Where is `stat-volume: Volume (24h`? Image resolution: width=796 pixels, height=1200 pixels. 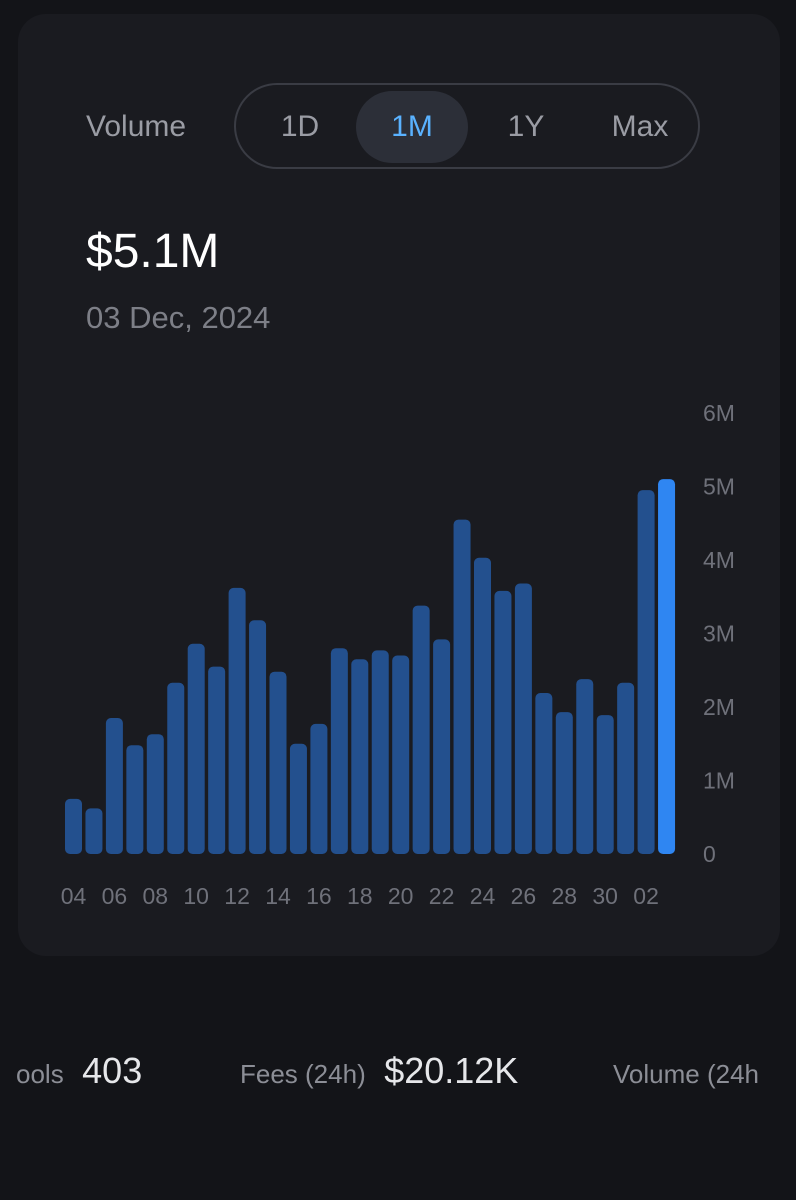
stat-volume: Volume (24h is located at coordinates (686, 1071).